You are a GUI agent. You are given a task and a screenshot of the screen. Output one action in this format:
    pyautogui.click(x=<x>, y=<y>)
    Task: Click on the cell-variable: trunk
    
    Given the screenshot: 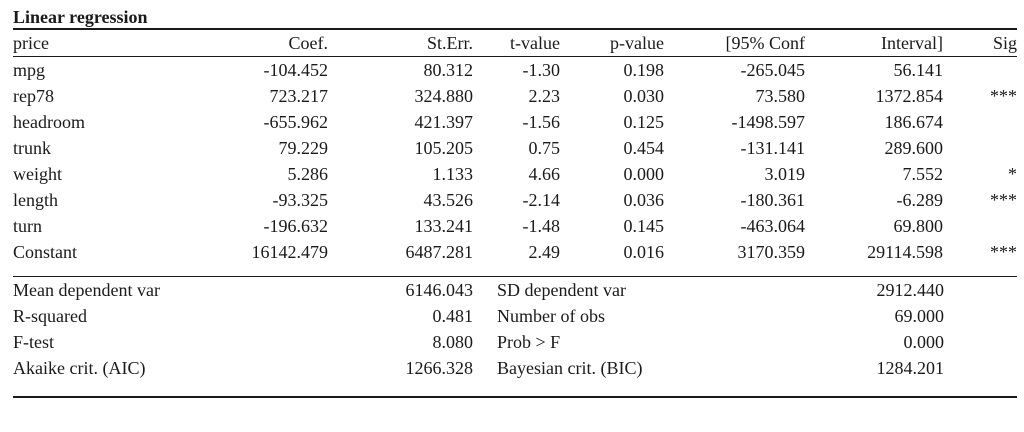 What is the action you would take?
    pyautogui.click(x=32, y=148)
    